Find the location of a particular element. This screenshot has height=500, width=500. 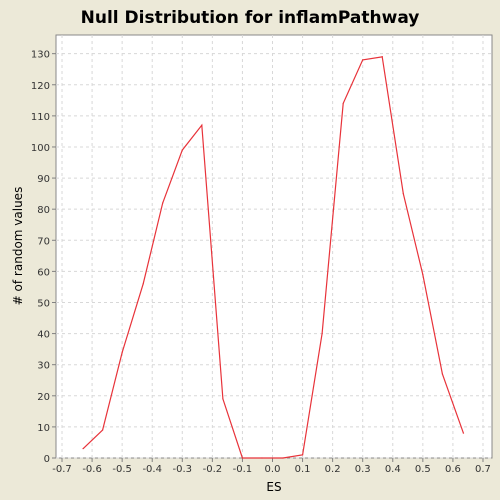

chart-title: Null Distribution for inflamPathway is located at coordinates (250, 18).